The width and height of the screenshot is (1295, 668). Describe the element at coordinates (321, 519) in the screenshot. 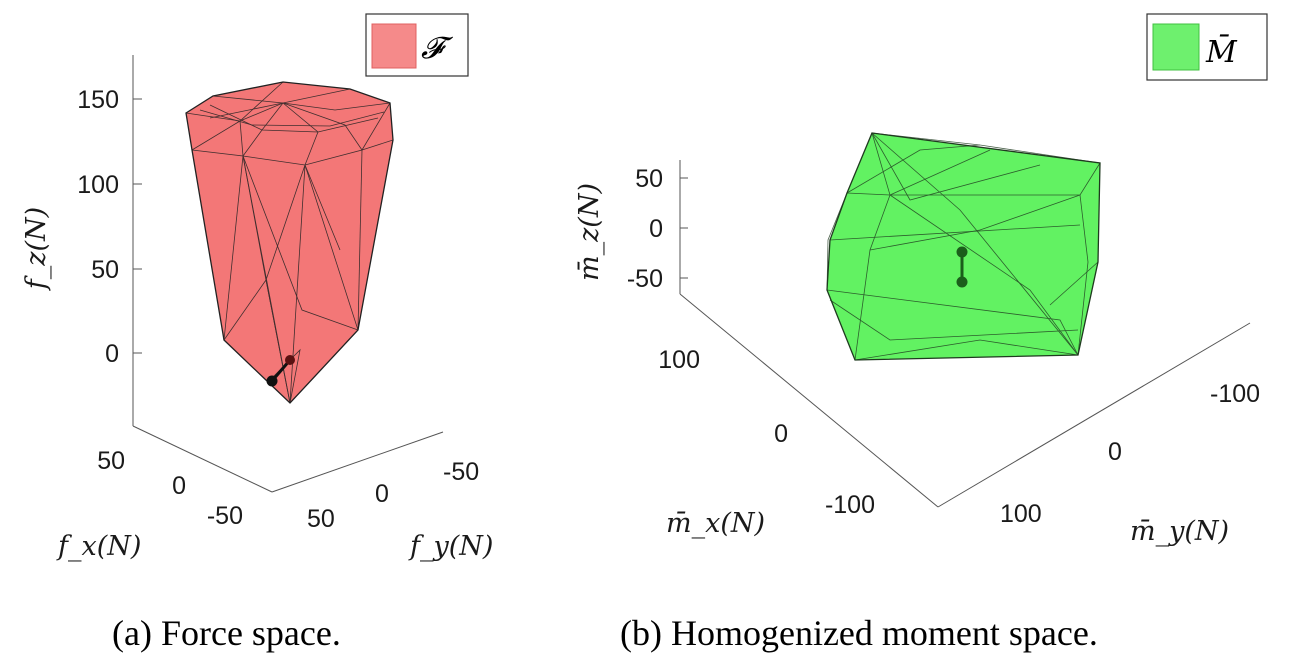

I see `y-tick-50: 50` at that location.